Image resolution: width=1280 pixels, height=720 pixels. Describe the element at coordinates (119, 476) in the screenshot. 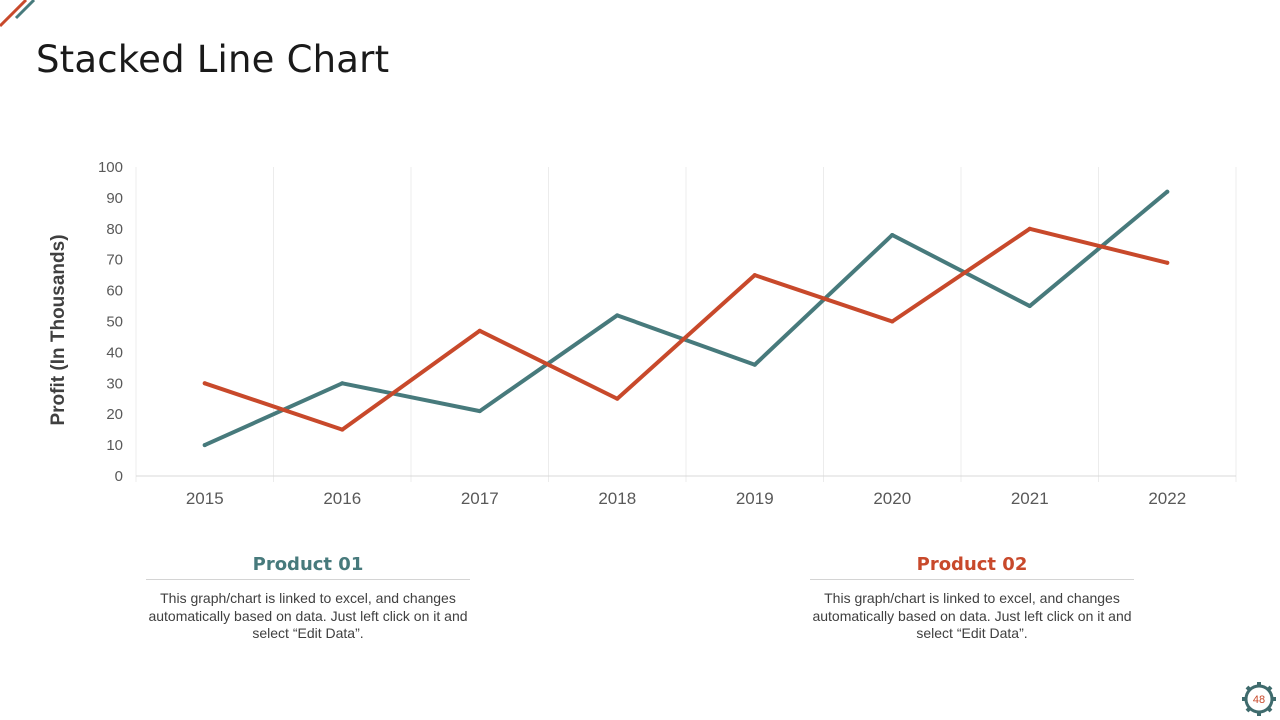

I see `y-tick-label: 0` at that location.